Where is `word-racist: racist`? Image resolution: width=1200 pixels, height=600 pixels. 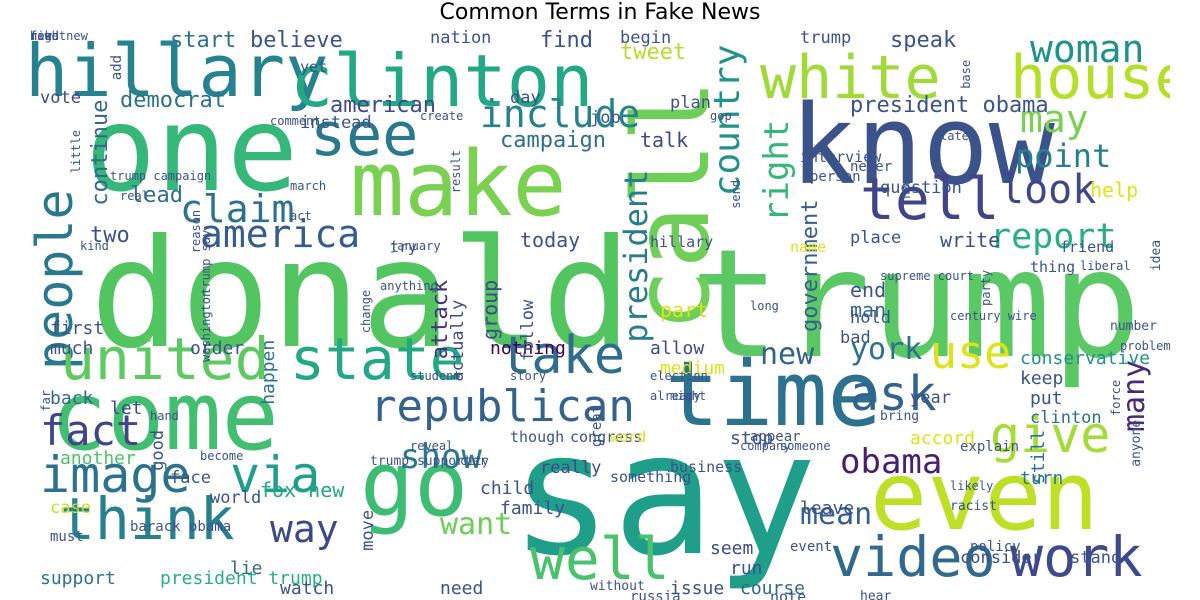 word-racist: racist is located at coordinates (973, 506).